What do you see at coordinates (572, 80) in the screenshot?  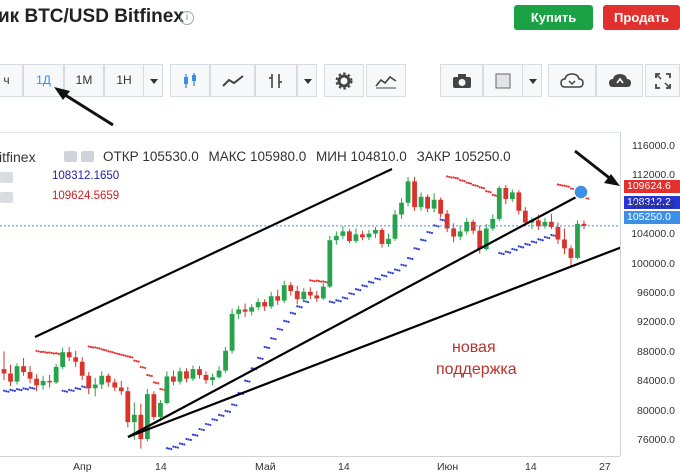 I see `load-chart-button` at bounding box center [572, 80].